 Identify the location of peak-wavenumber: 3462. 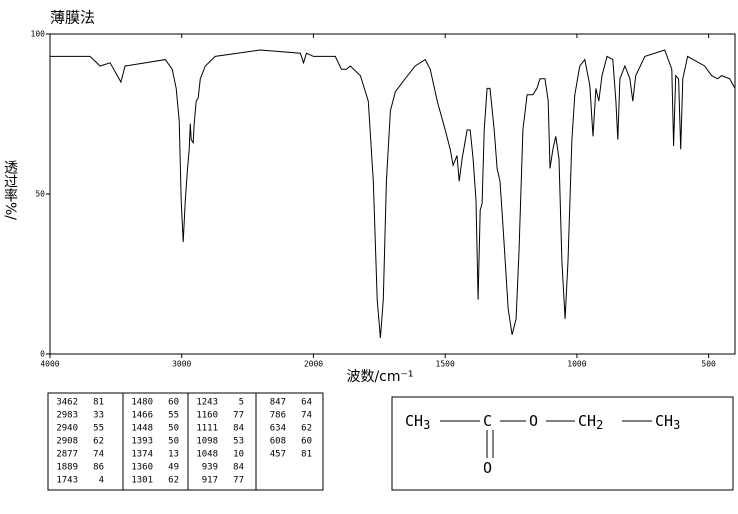
(67, 403).